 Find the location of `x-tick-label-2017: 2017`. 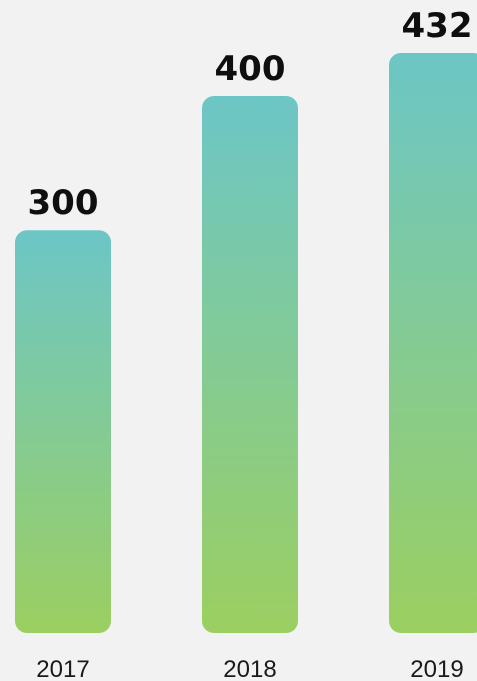

x-tick-label-2017: 2017 is located at coordinates (62, 668).